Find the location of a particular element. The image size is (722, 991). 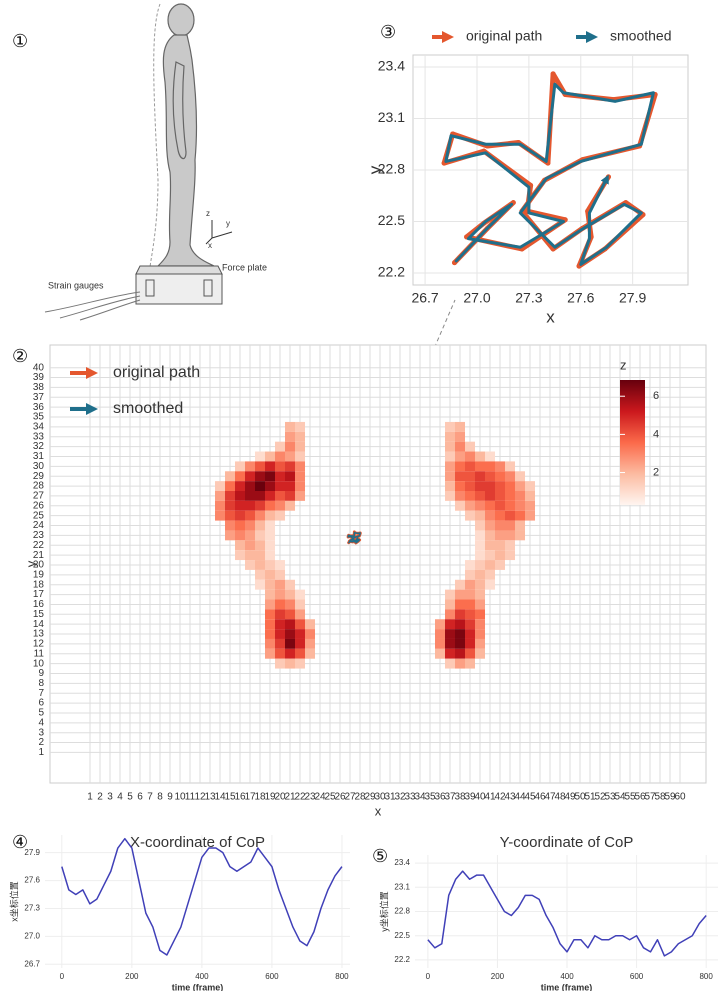

y-tick-label: 21 is located at coordinates (39, 555).